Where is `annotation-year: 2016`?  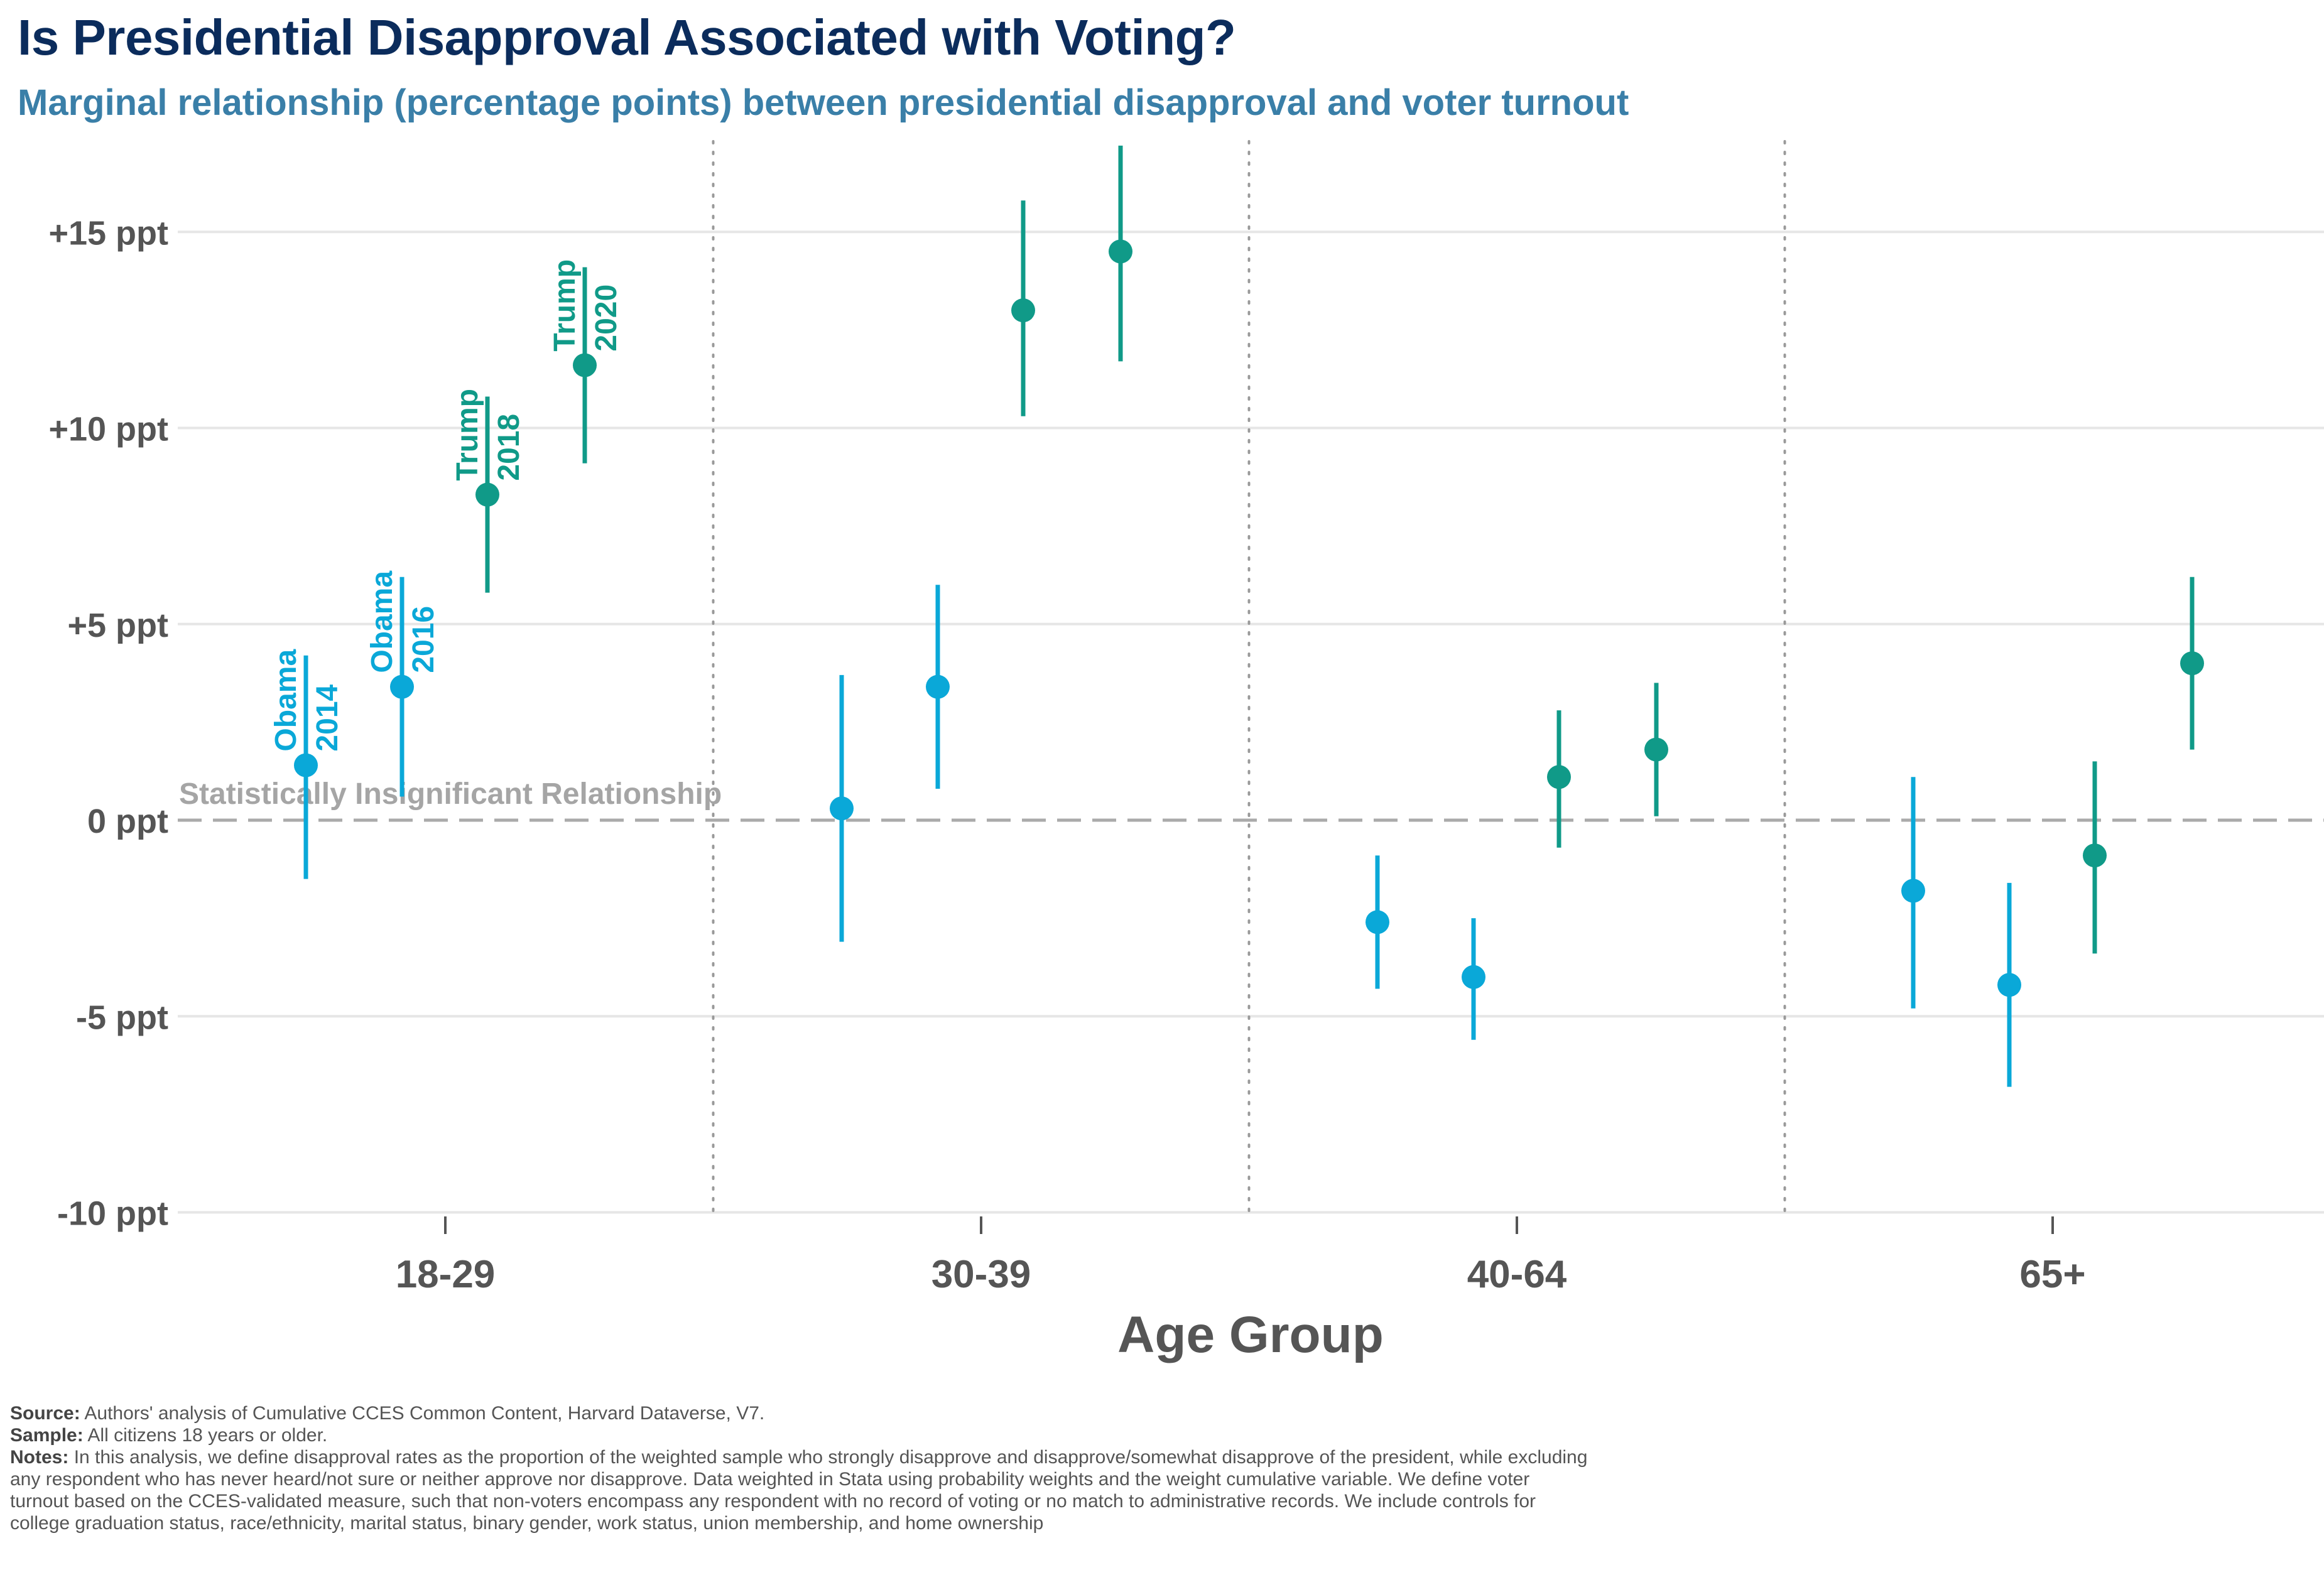 annotation-year: 2016 is located at coordinates (423, 640).